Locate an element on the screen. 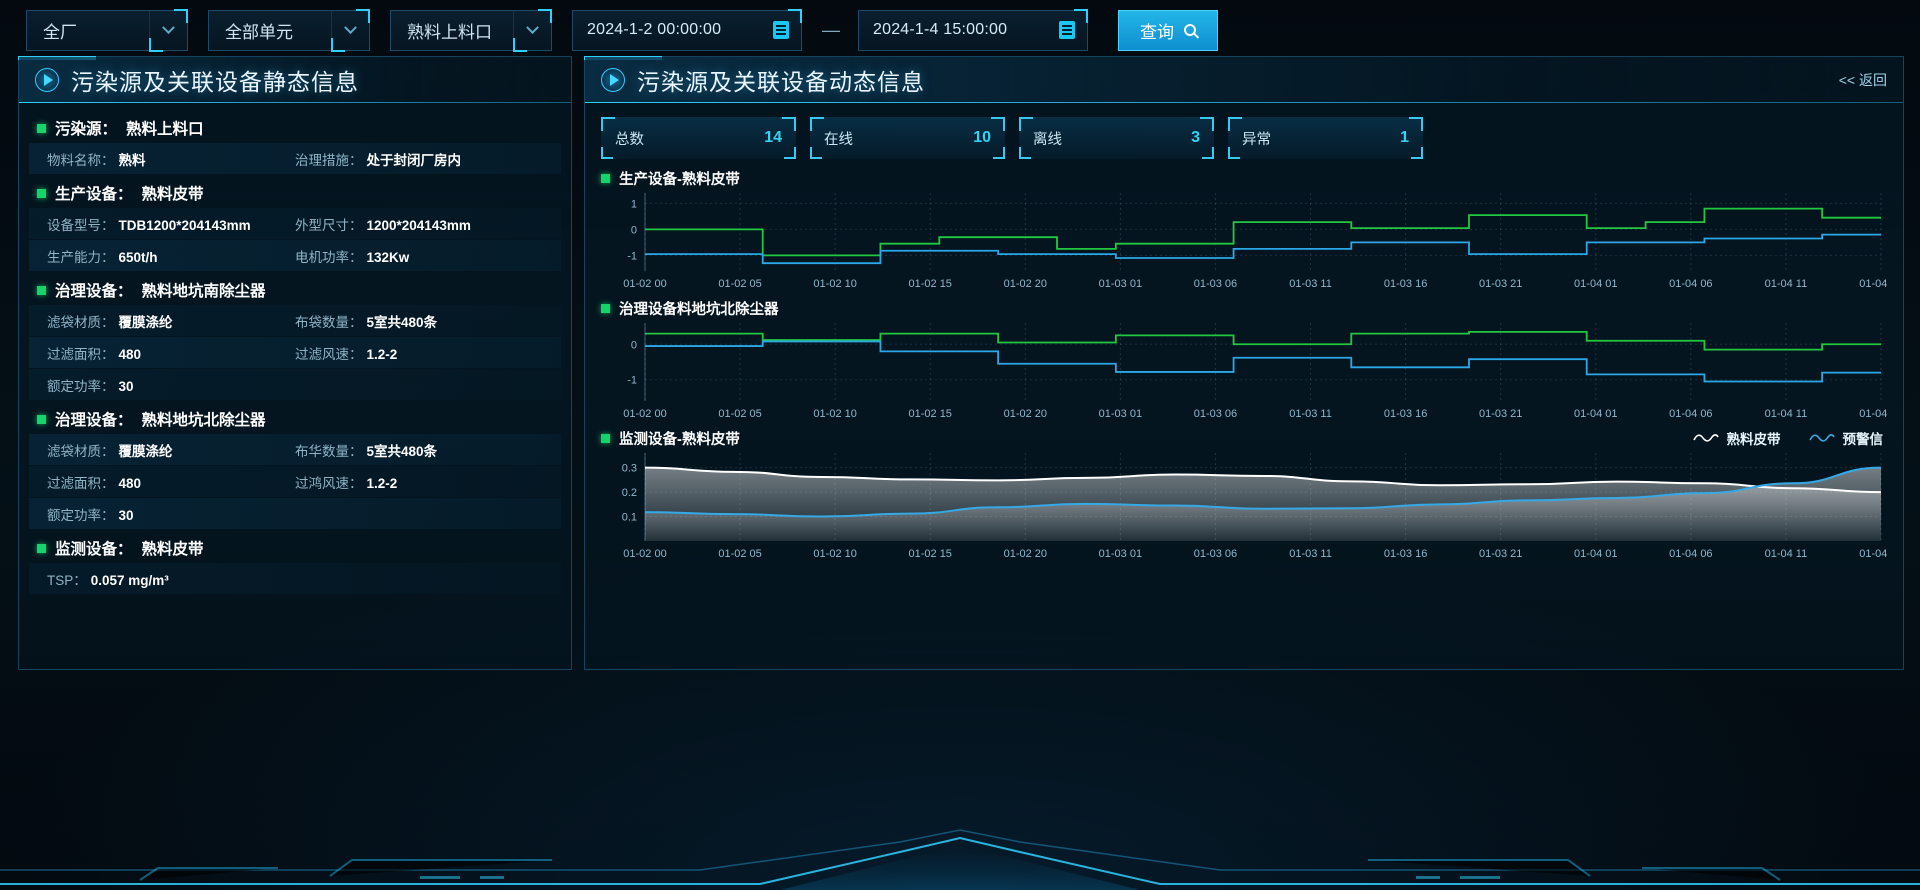 The width and height of the screenshot is (1920, 890). x-tick-label: 01-03 11 is located at coordinates (1310, 414).